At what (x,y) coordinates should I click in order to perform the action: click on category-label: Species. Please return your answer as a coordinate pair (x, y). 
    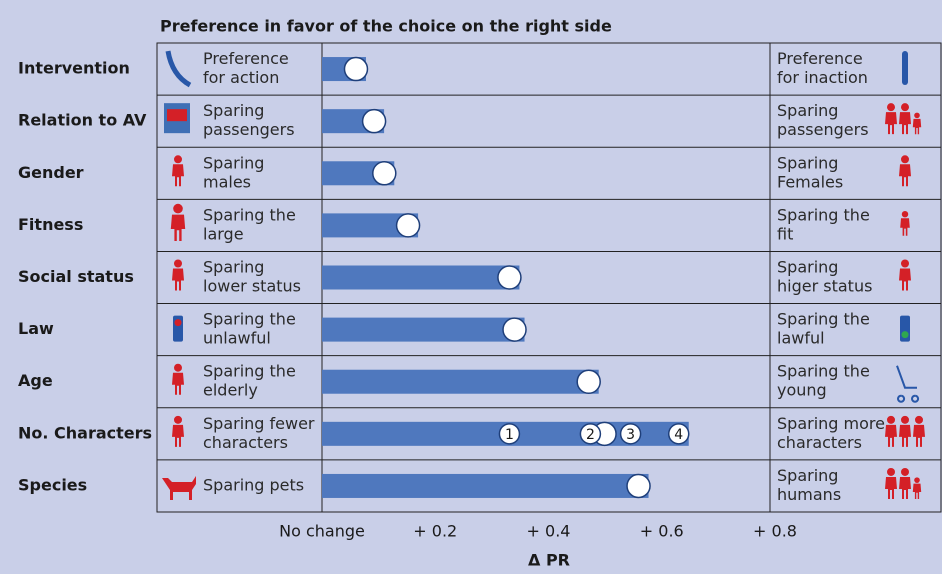
    Looking at the image, I should click on (52, 484).